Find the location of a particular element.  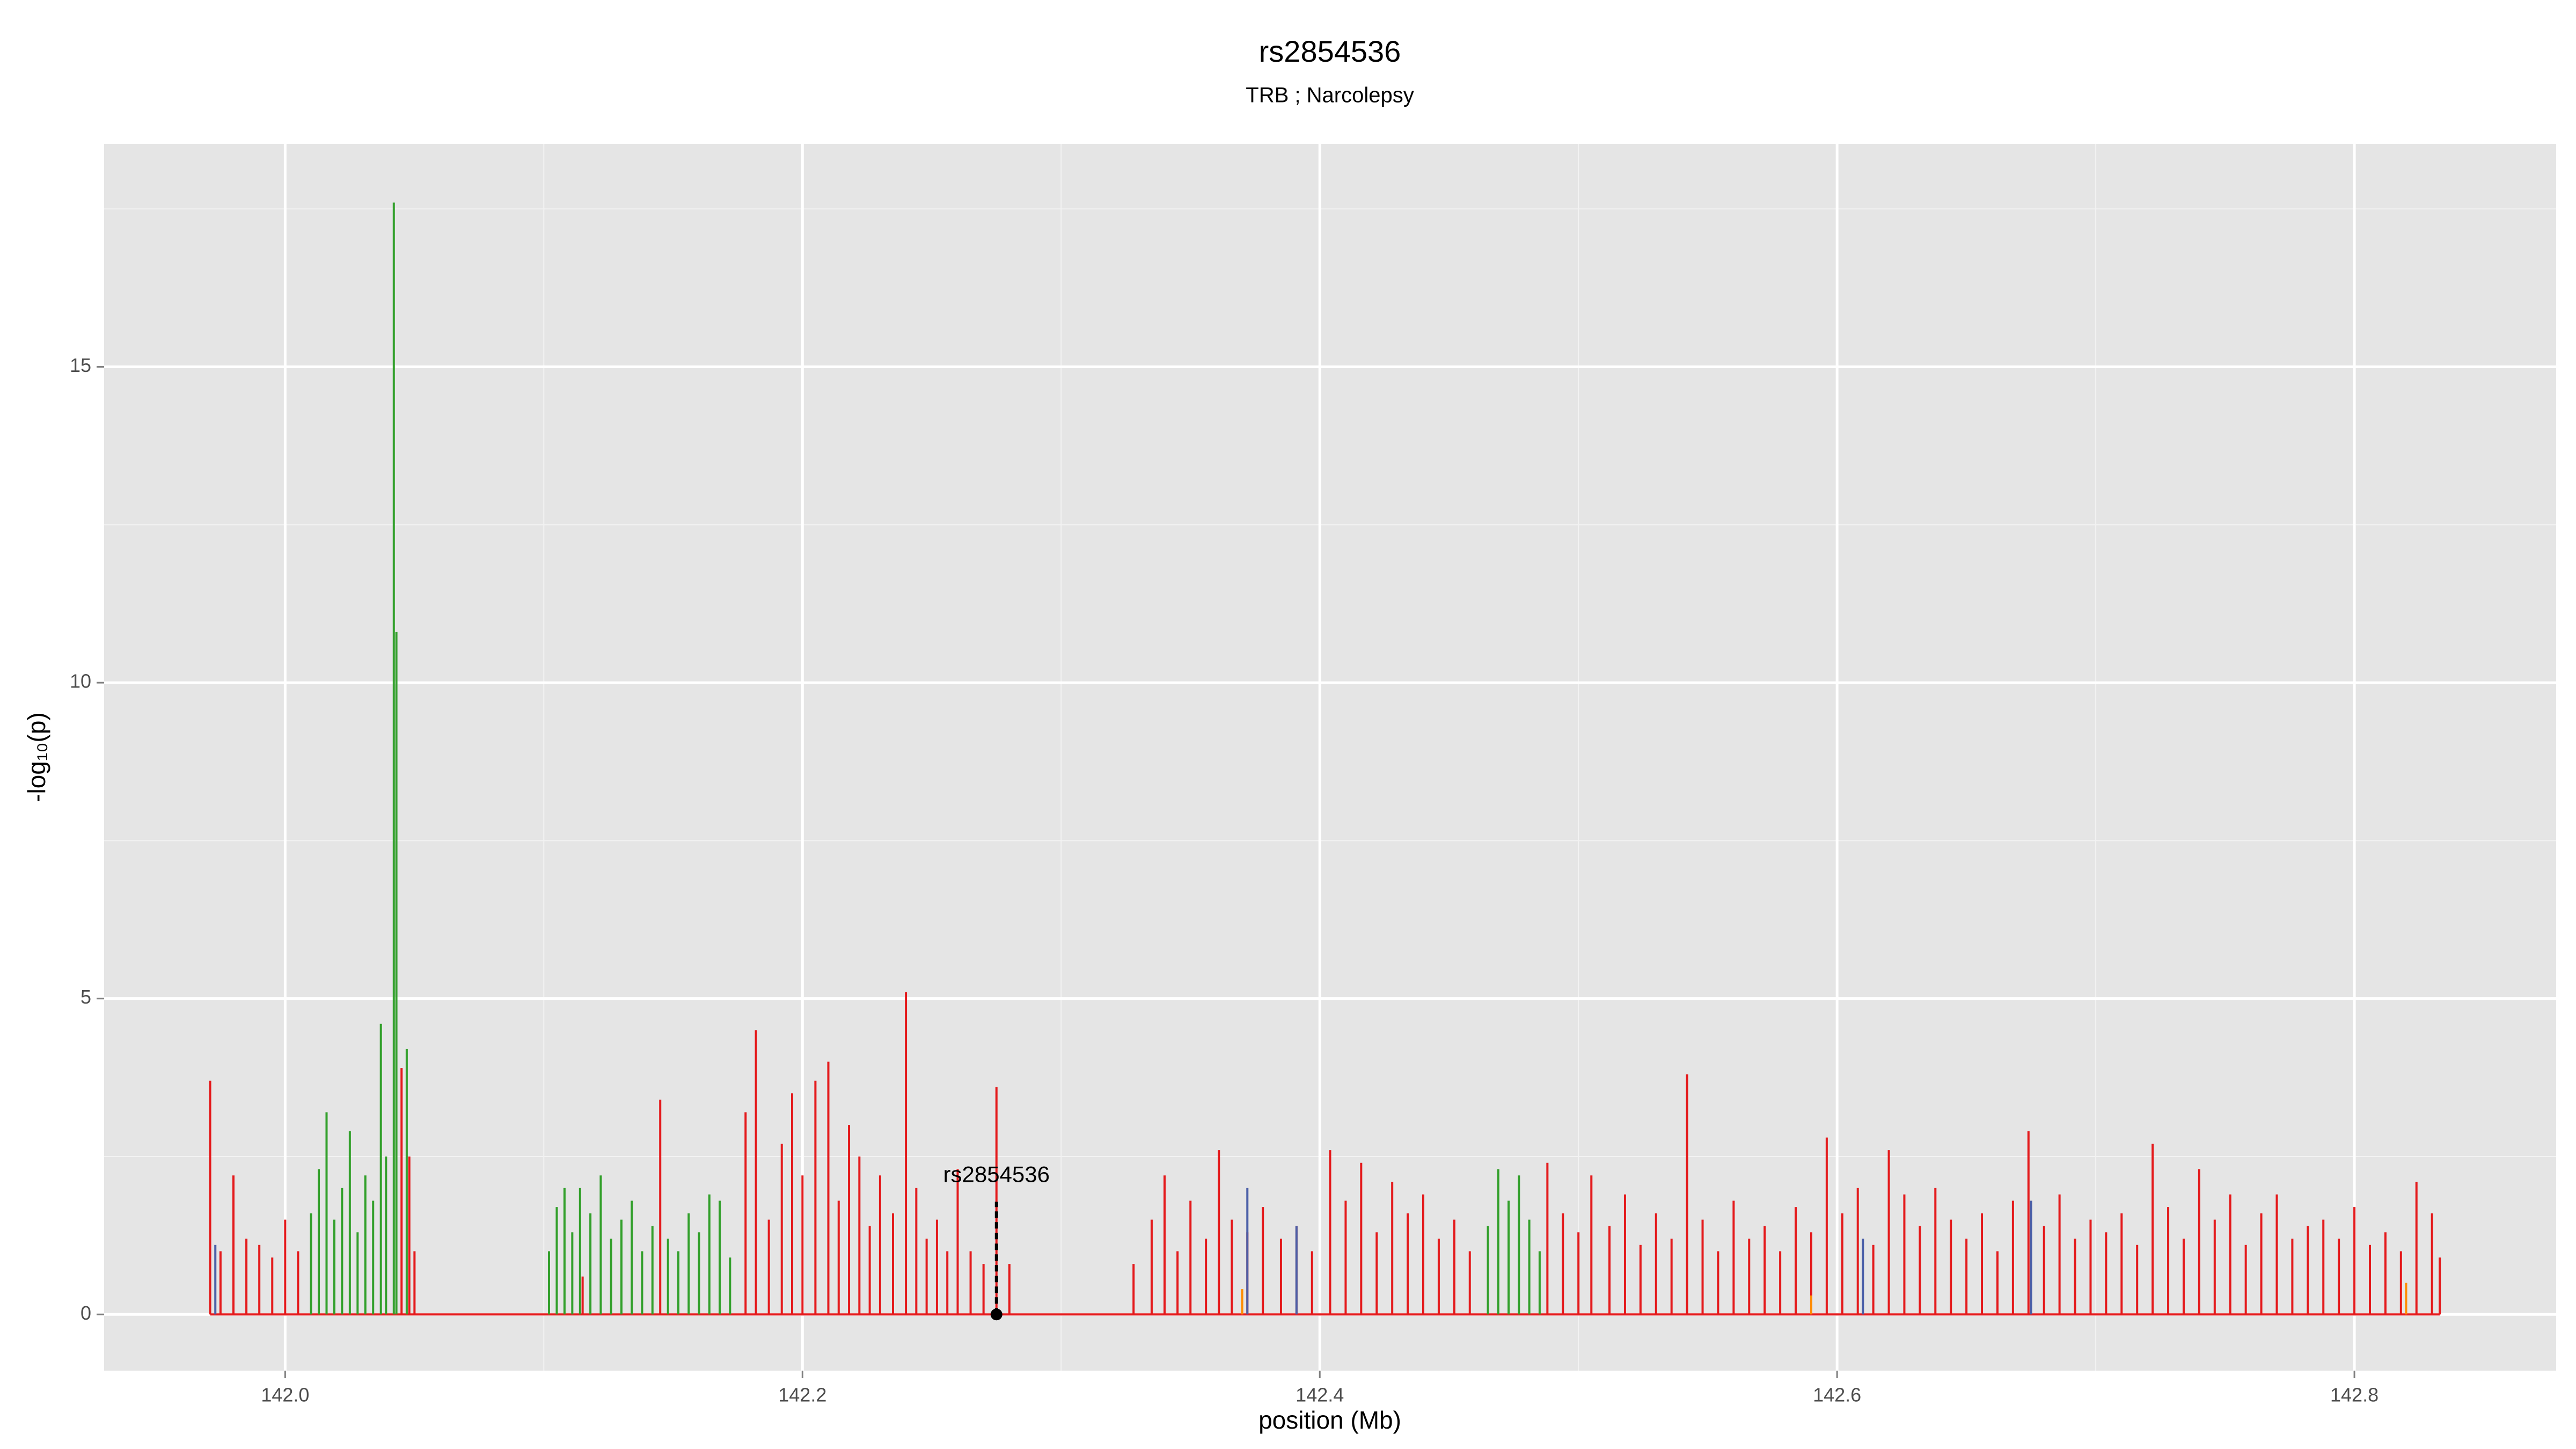

x-tick-label: 142.0 is located at coordinates (285, 1395).